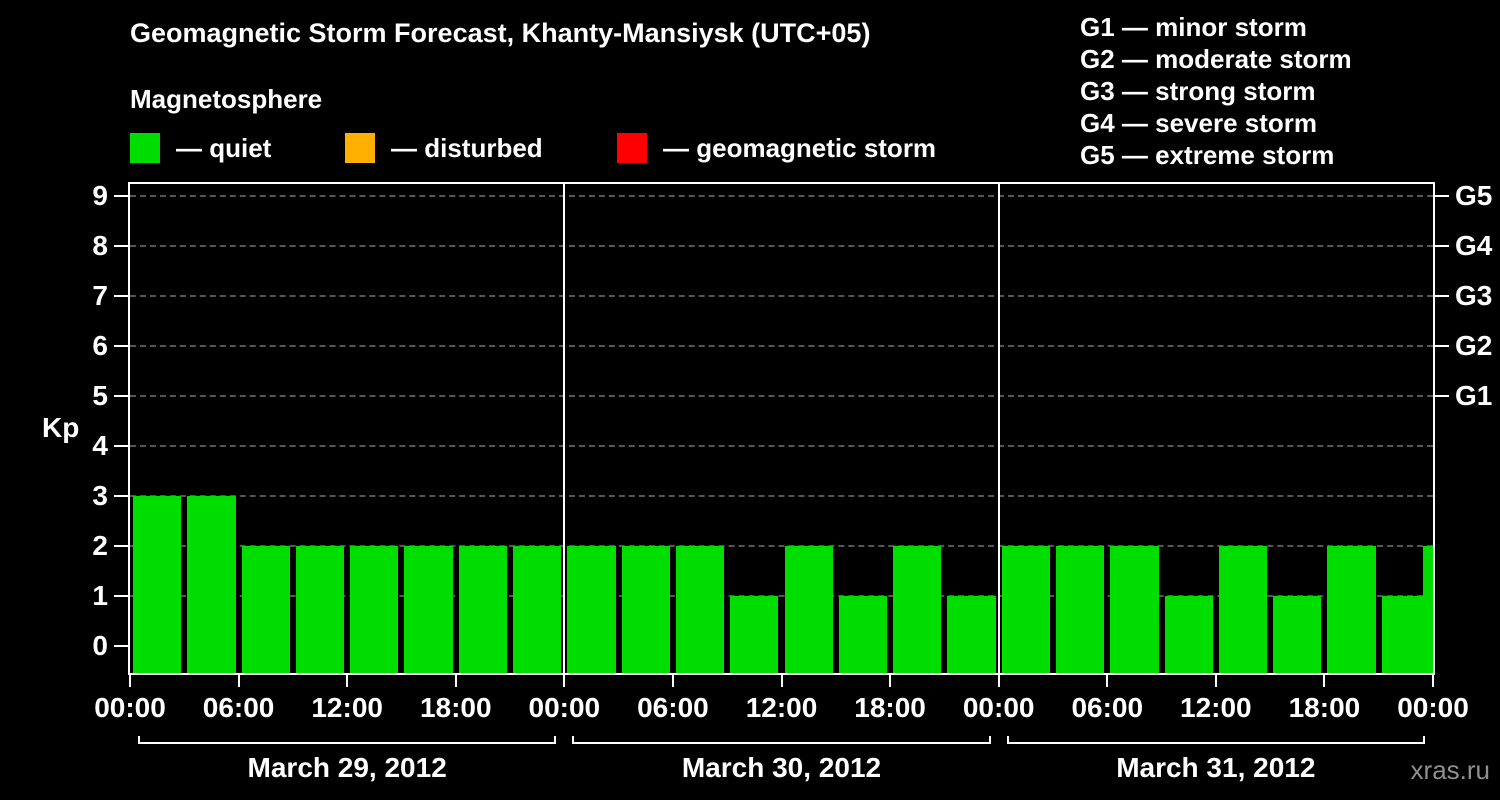 The image size is (1500, 800). What do you see at coordinates (1474, 295) in the screenshot?
I see `g-axis-label: G3` at bounding box center [1474, 295].